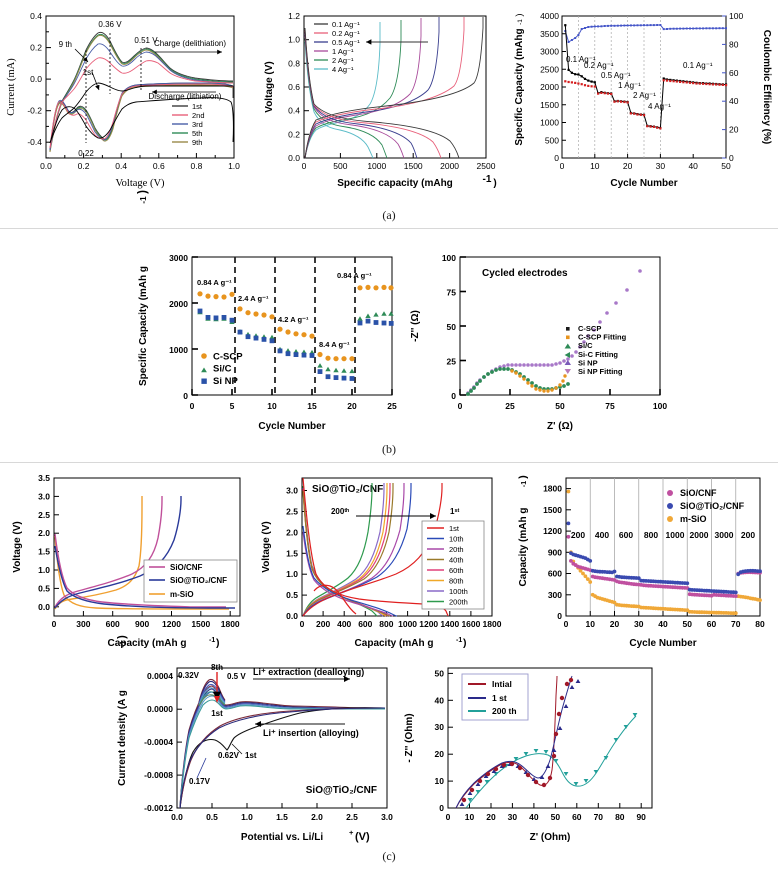 The image size is (778, 871). I want to click on svg-text: 0.0000, so click(160, 709).